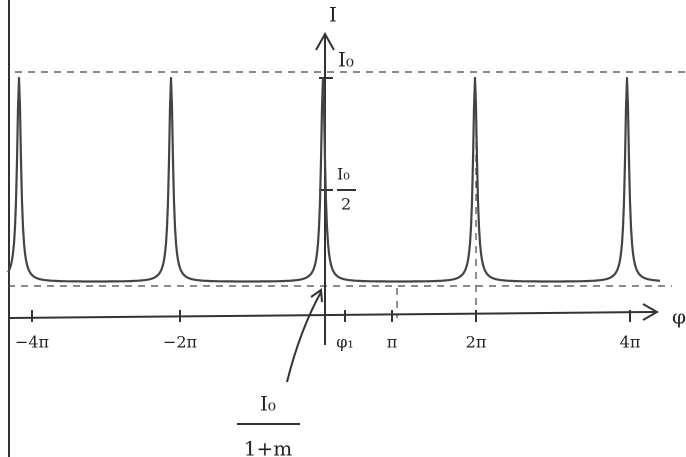  What do you see at coordinates (476, 342) in the screenshot?
I see `x-tick-label: 2π` at bounding box center [476, 342].